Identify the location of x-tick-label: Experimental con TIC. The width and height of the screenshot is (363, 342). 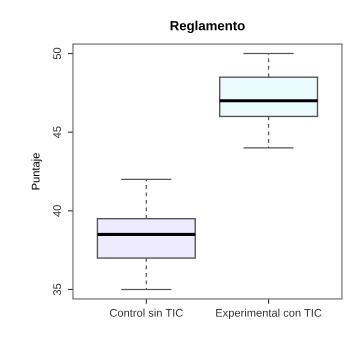
(269, 313).